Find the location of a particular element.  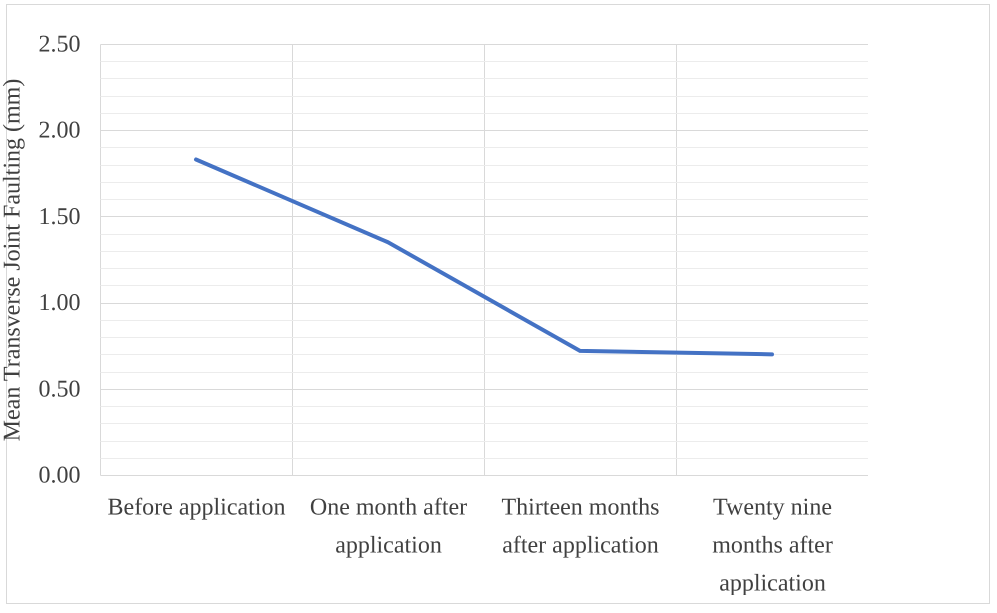

y-axis-title: Mean Transverse Joint Faulting (mm) is located at coordinates (13, 260).